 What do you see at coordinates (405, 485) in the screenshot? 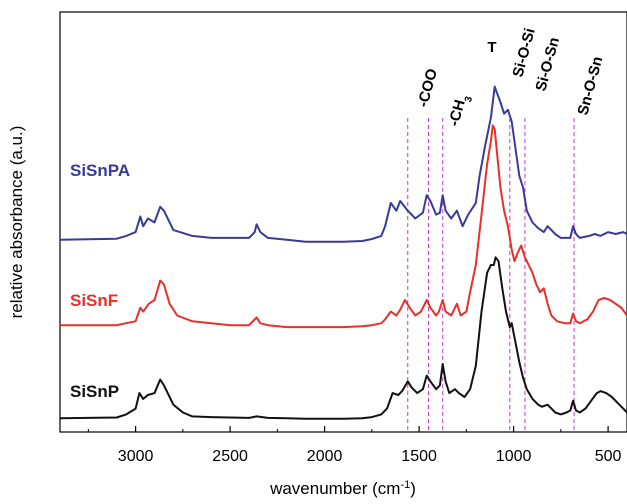
I see `x-axis-title-sup: -1` at bounding box center [405, 485].